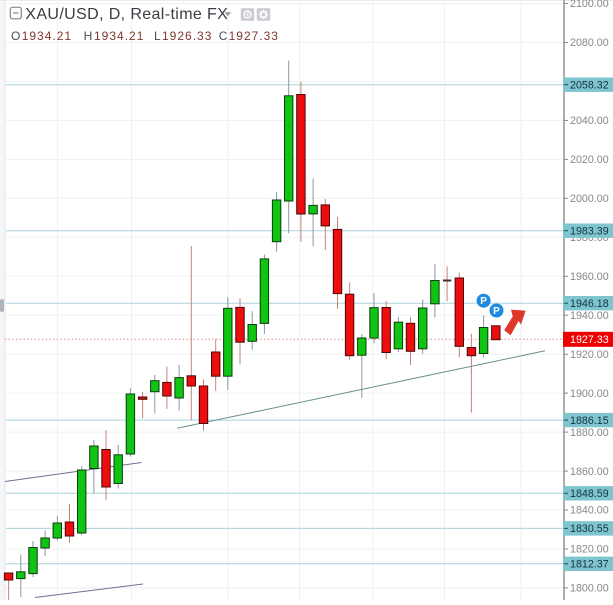 This screenshot has width=613, height=605. Describe the element at coordinates (589, 231) in the screenshot. I see `svg-text: 1983.39` at that location.